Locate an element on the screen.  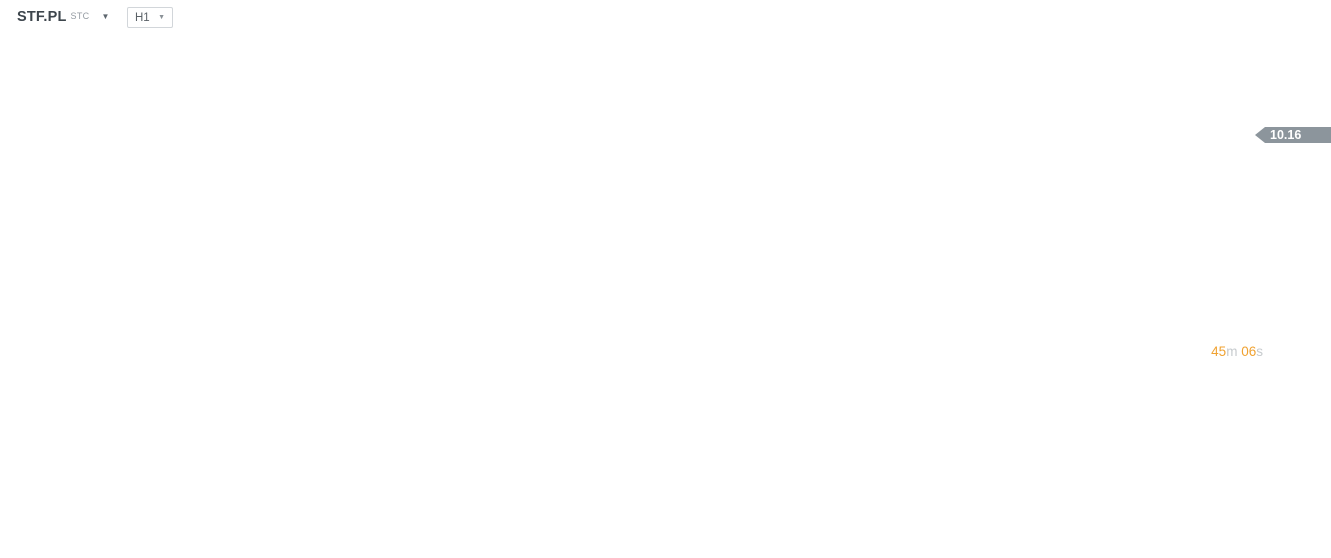
symbol-selector: STF.PL STC ▼ is located at coordinates (63, 17).